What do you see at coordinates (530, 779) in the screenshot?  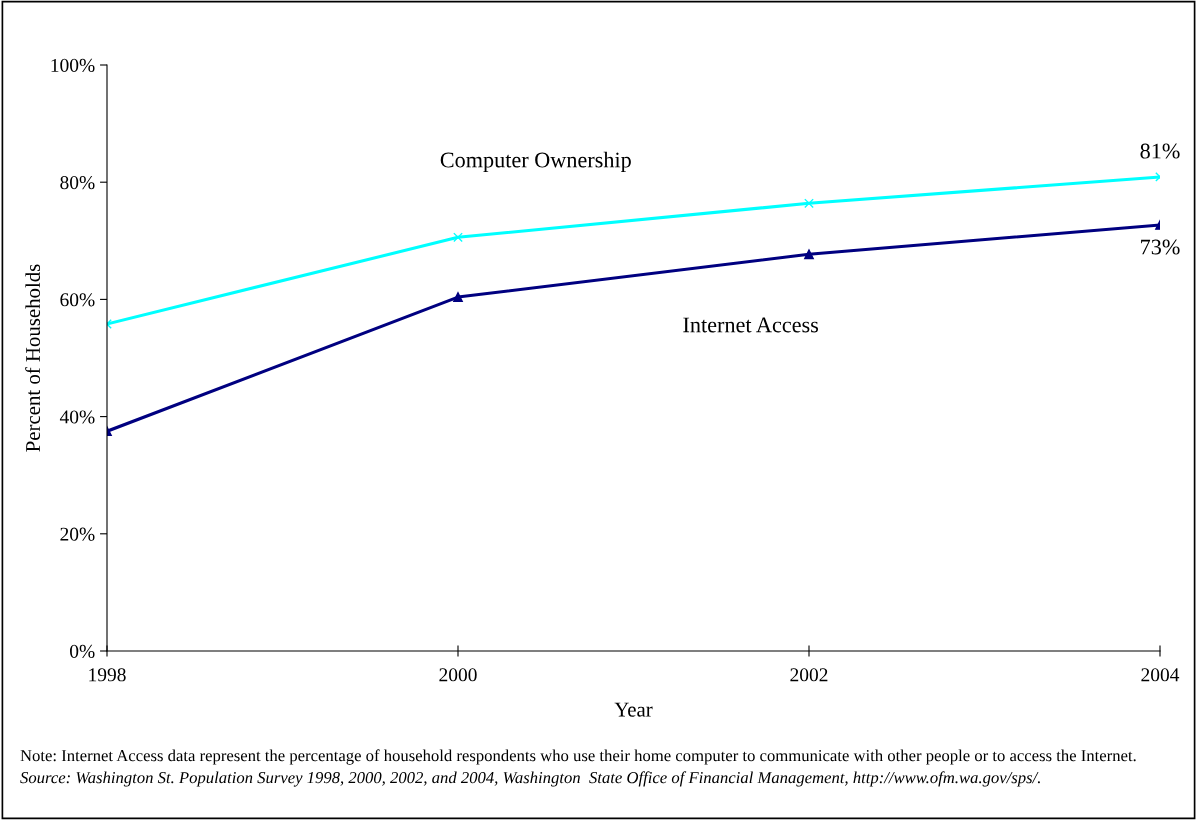 I see `source-note: Source: Washington St. Population Survey 1998, 2000, 2002, and 2004, Washington State Office of Financial Management, http://www.ofm.wa.gov/sps/.` at bounding box center [530, 779].